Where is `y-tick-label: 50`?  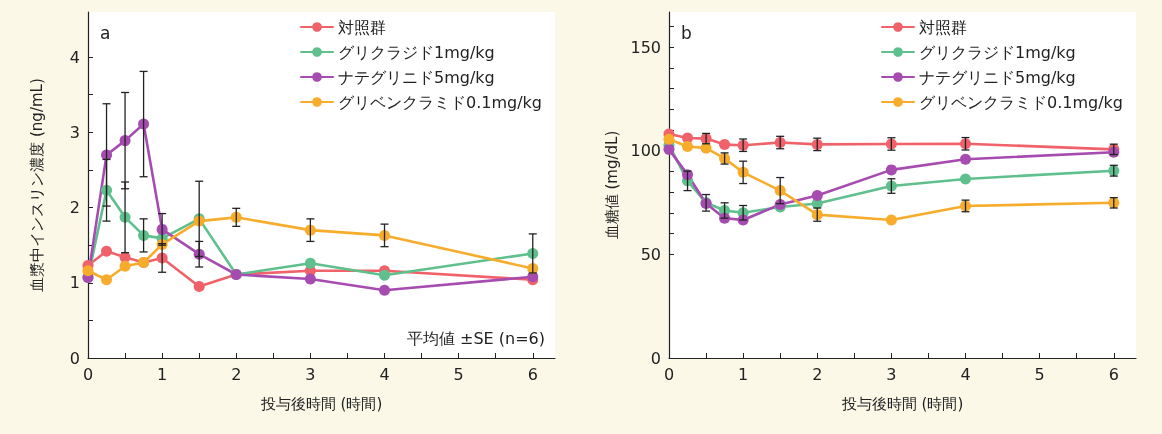 y-tick-label: 50 is located at coordinates (650, 254).